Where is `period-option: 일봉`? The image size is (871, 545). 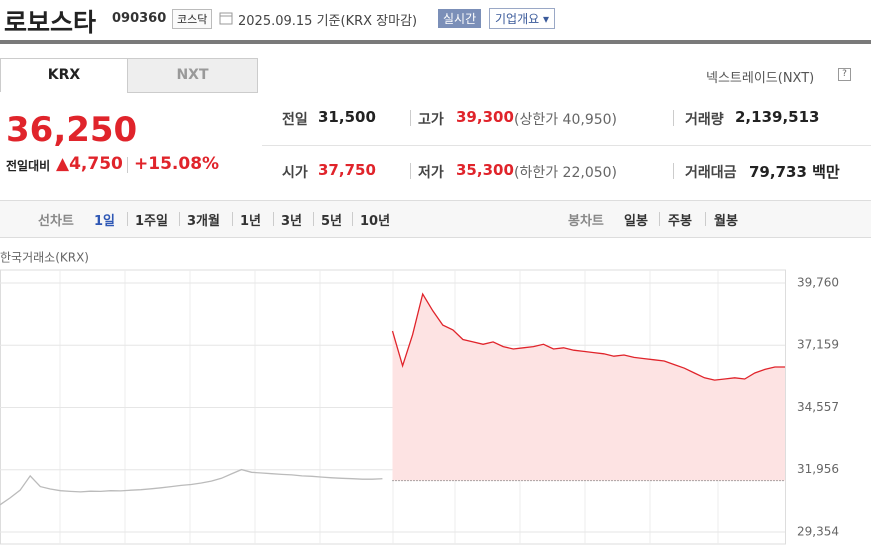
period-option: 일봉 is located at coordinates (636, 221).